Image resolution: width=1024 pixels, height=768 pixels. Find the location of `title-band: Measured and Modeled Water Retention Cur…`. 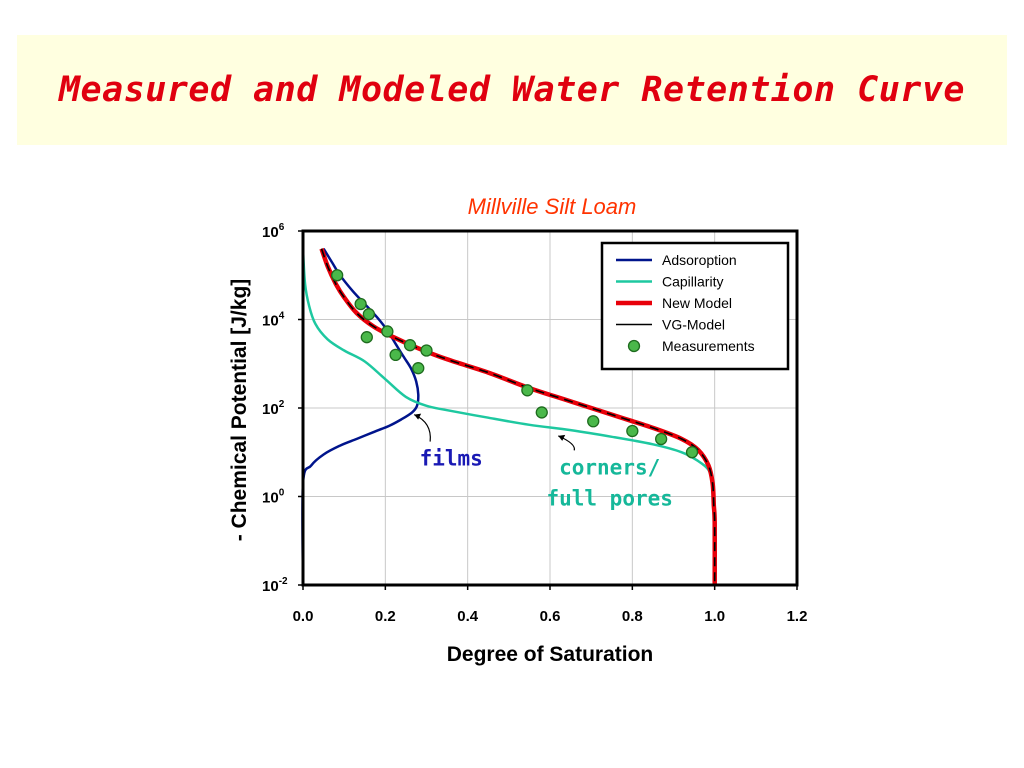

title-band: Measured and Modeled Water Retention Cur… is located at coordinates (512, 90).